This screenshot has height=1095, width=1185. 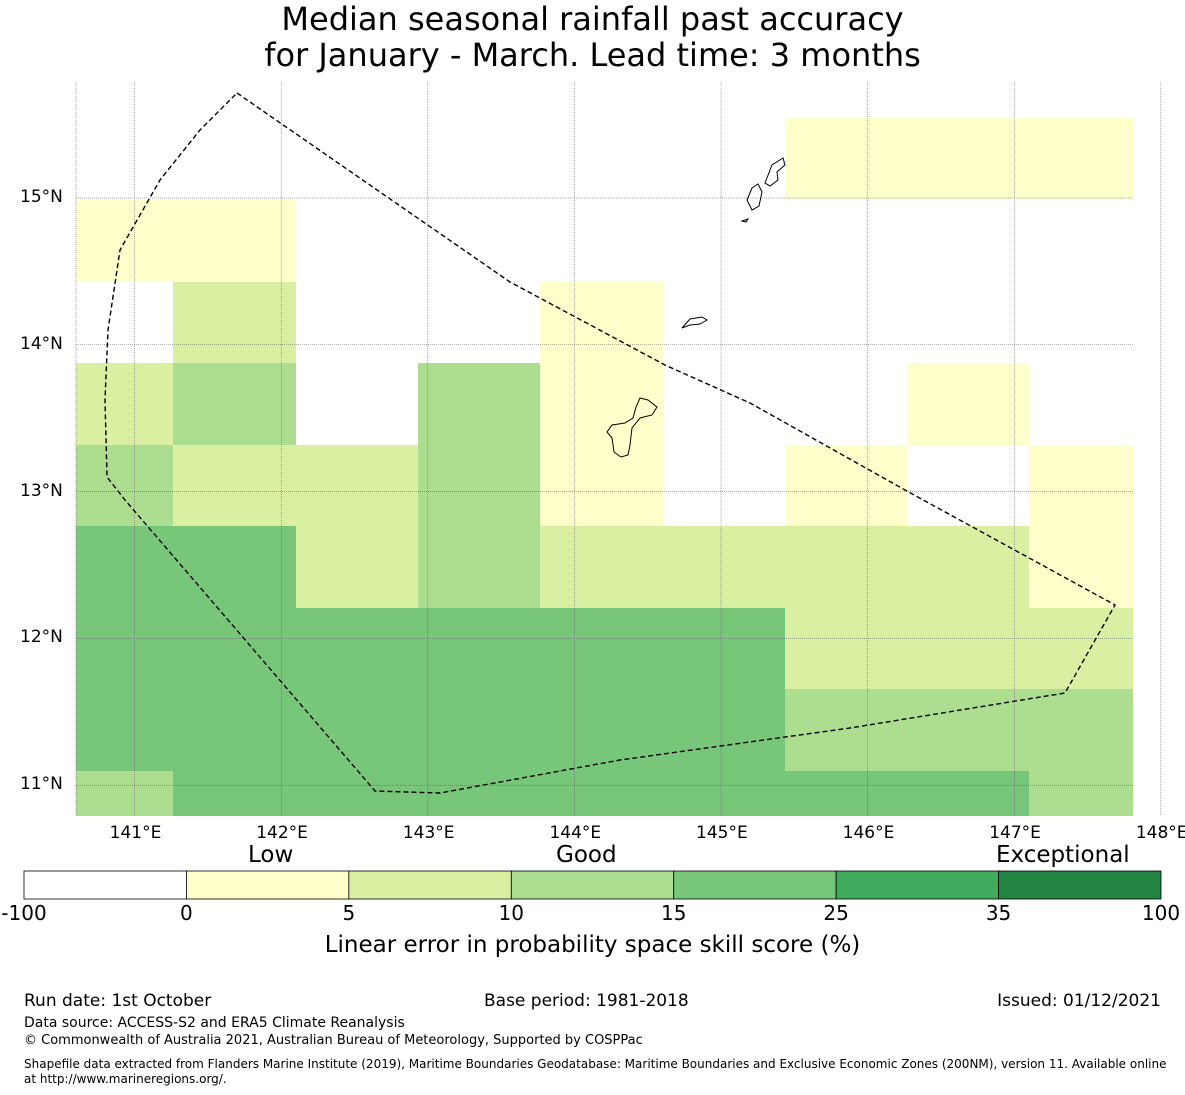 What do you see at coordinates (586, 855) in the screenshot?
I see `colorbar-category-good: Good` at bounding box center [586, 855].